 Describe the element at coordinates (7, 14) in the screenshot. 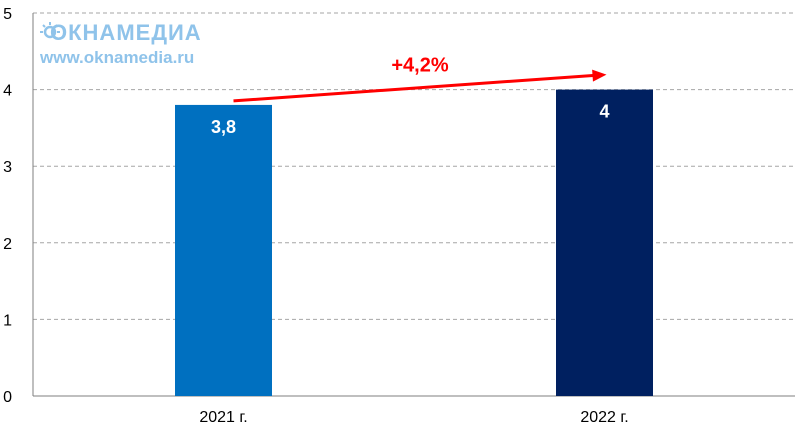

I see `y-tick-label: 5` at that location.